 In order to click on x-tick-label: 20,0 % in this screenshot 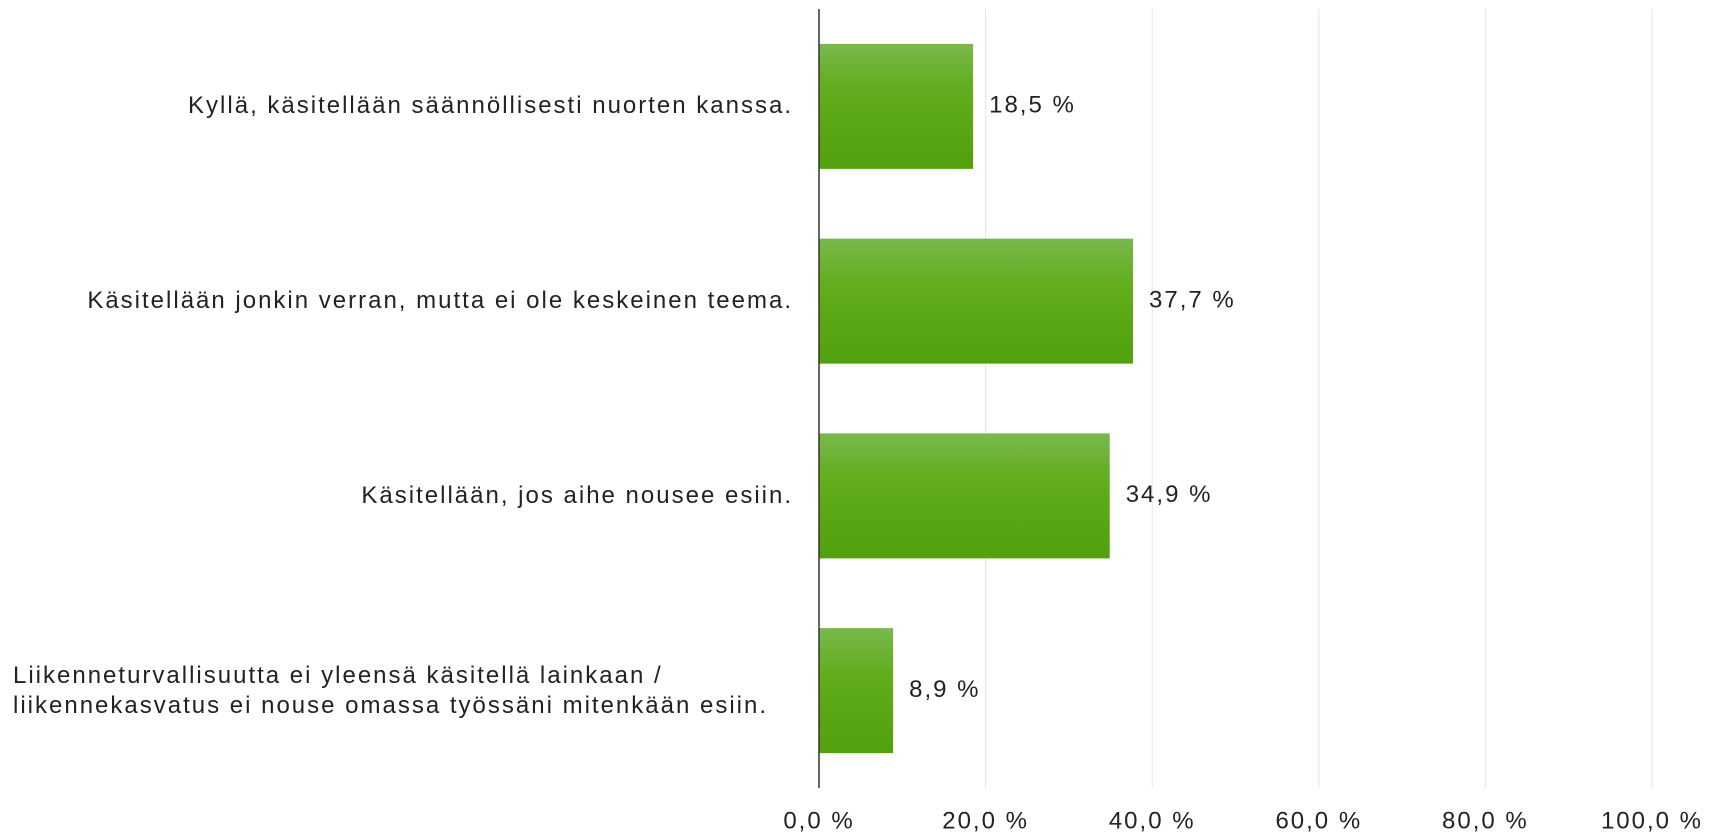, I will do `click(985, 820)`.